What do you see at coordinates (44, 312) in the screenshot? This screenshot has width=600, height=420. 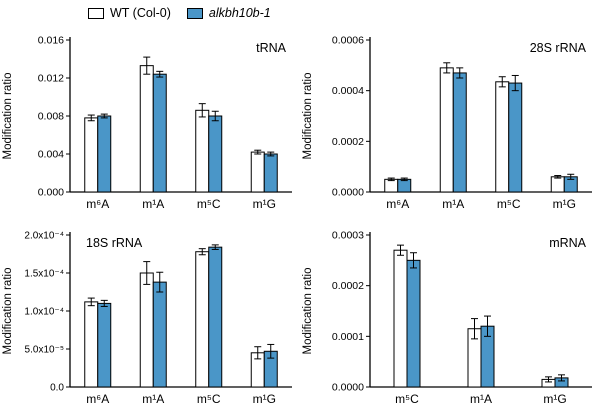 I see `y-tick-label: 1.0x10⁻⁴` at bounding box center [44, 312].